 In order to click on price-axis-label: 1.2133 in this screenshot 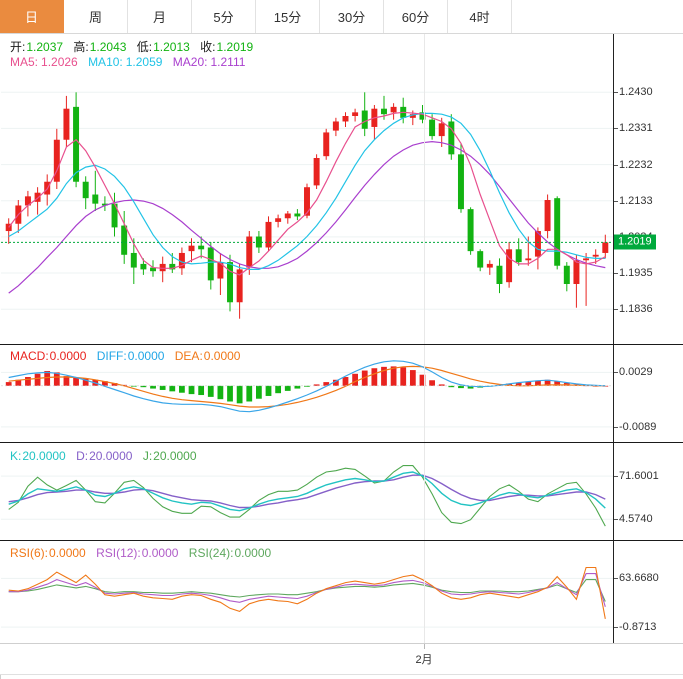, I will do `click(636, 200)`.